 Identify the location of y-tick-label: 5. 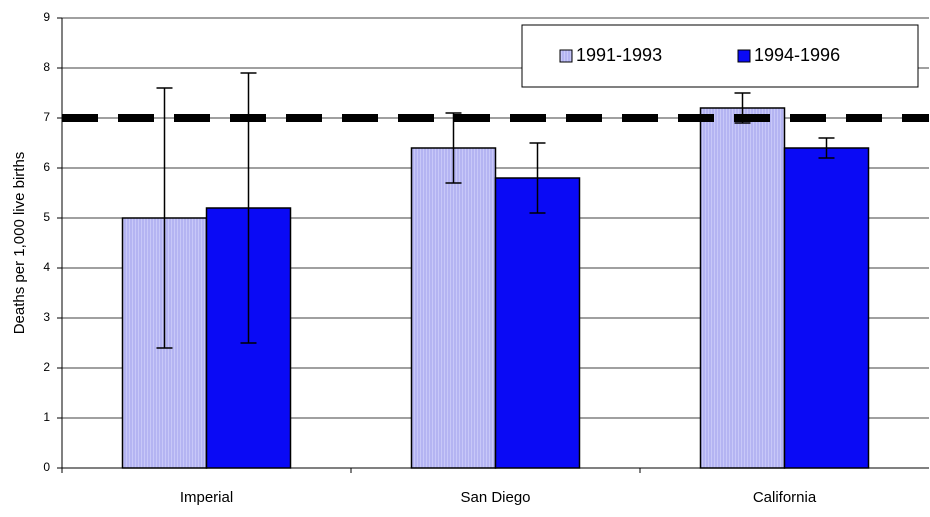
(46, 217).